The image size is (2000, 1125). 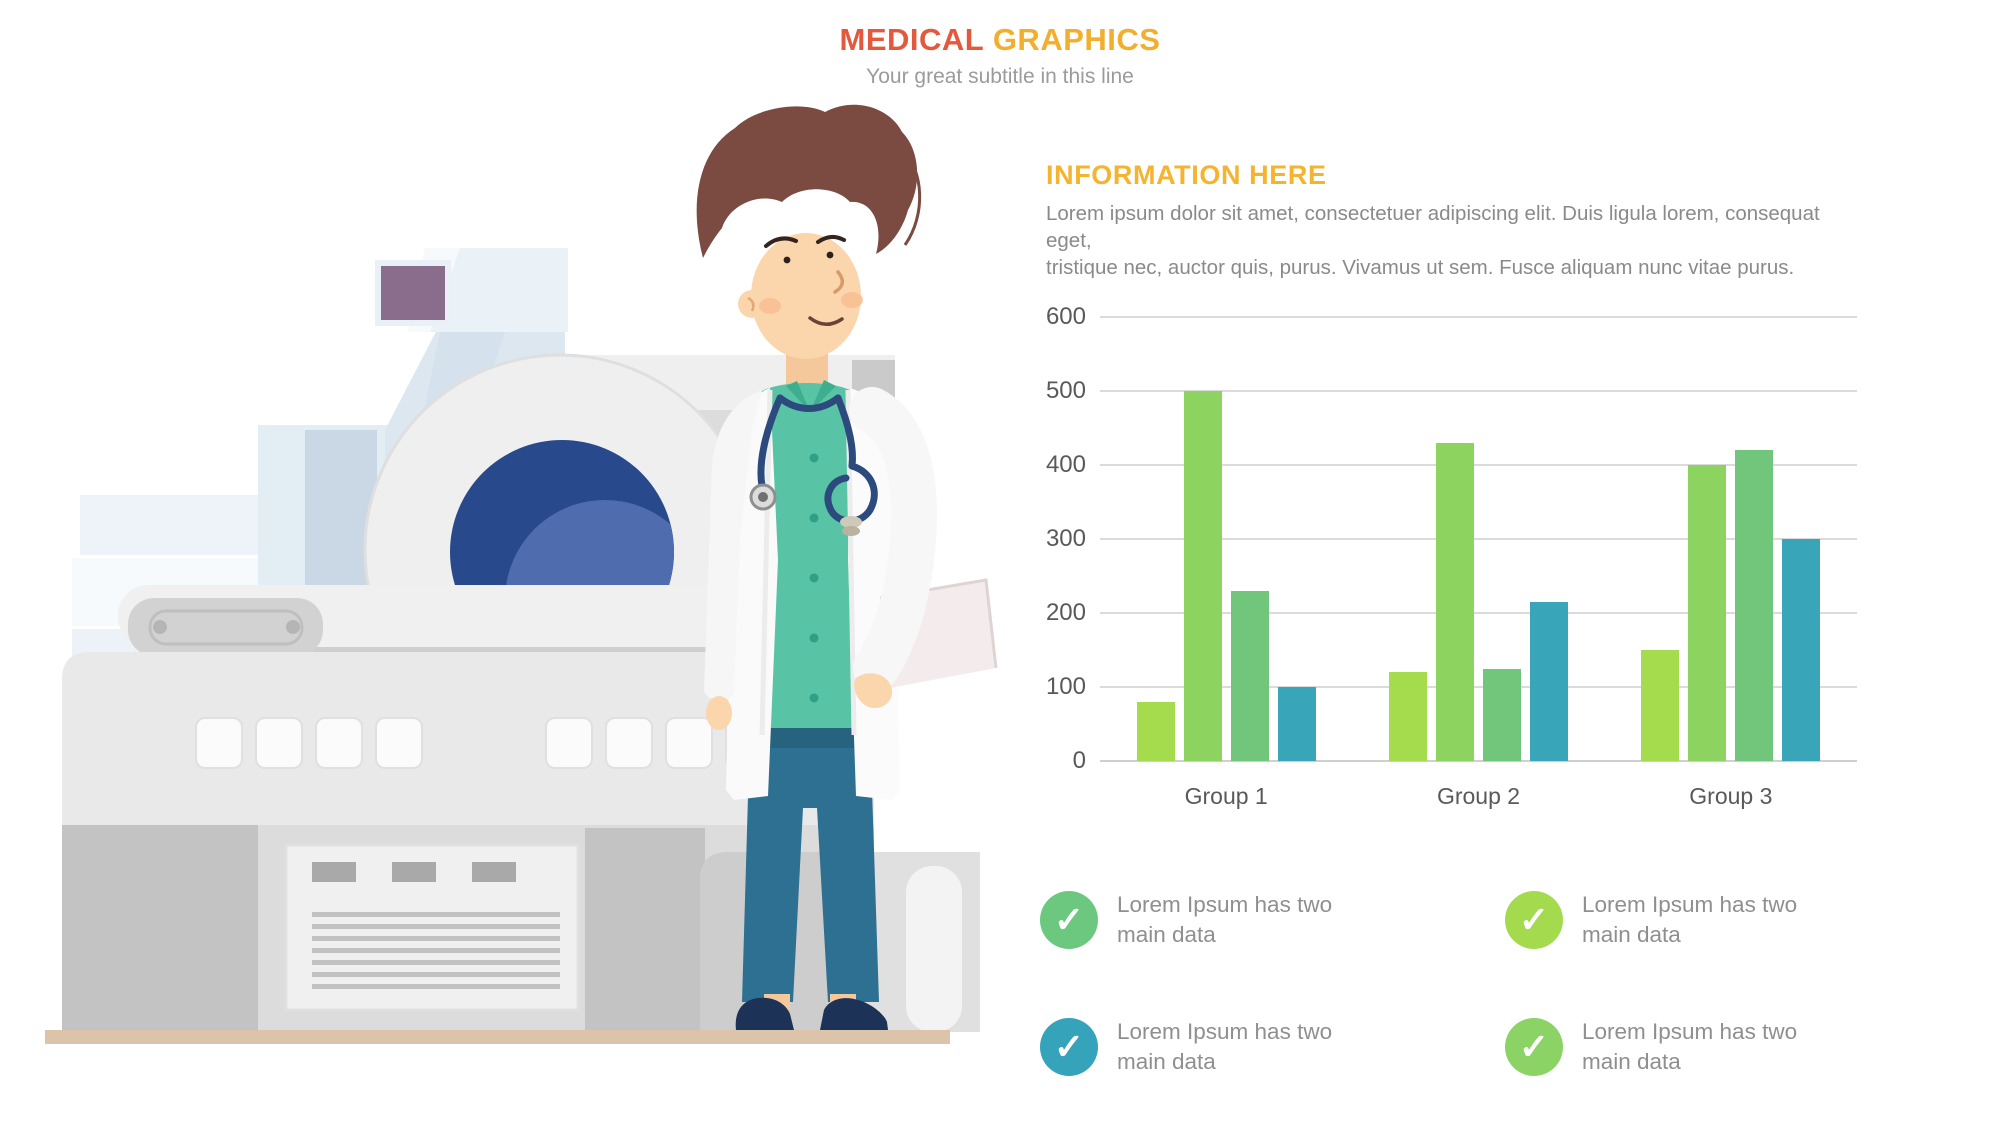 What do you see at coordinates (1296, 724) in the screenshot?
I see `bar-group1-series4` at bounding box center [1296, 724].